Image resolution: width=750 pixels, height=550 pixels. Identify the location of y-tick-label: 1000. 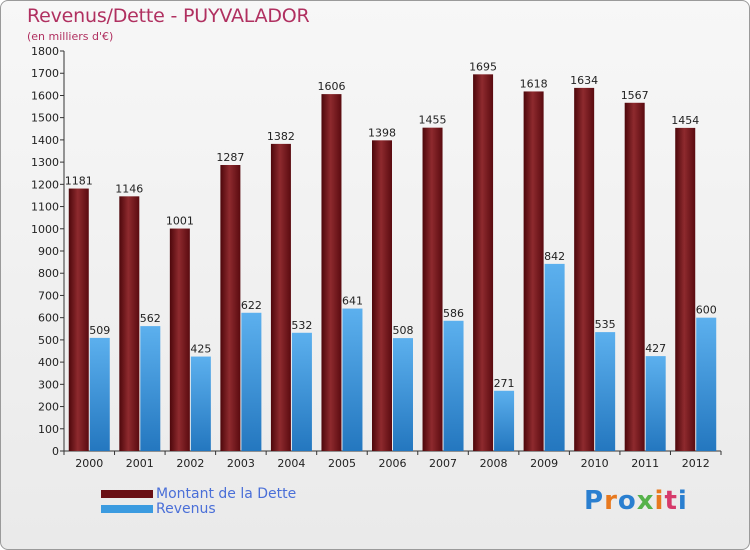
(45, 229).